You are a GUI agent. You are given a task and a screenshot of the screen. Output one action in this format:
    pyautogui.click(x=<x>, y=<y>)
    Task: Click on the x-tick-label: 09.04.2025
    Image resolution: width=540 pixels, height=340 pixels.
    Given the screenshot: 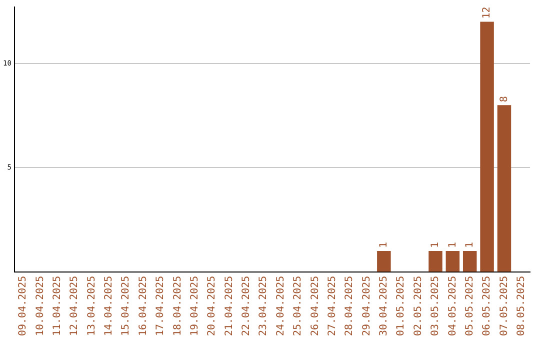 What is the action you would take?
    pyautogui.click(x=23, y=306)
    